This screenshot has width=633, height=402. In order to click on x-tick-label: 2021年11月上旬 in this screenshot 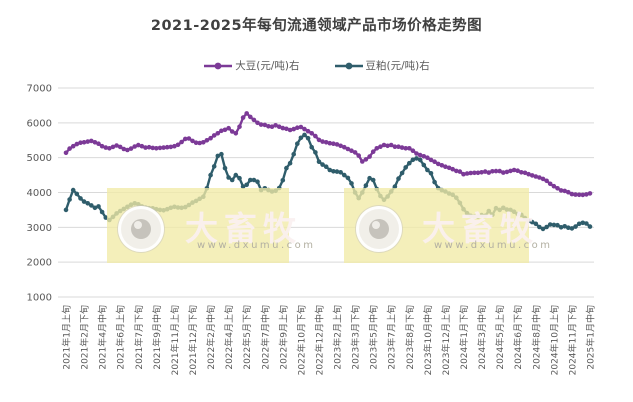, I will do `click(175, 340)`.